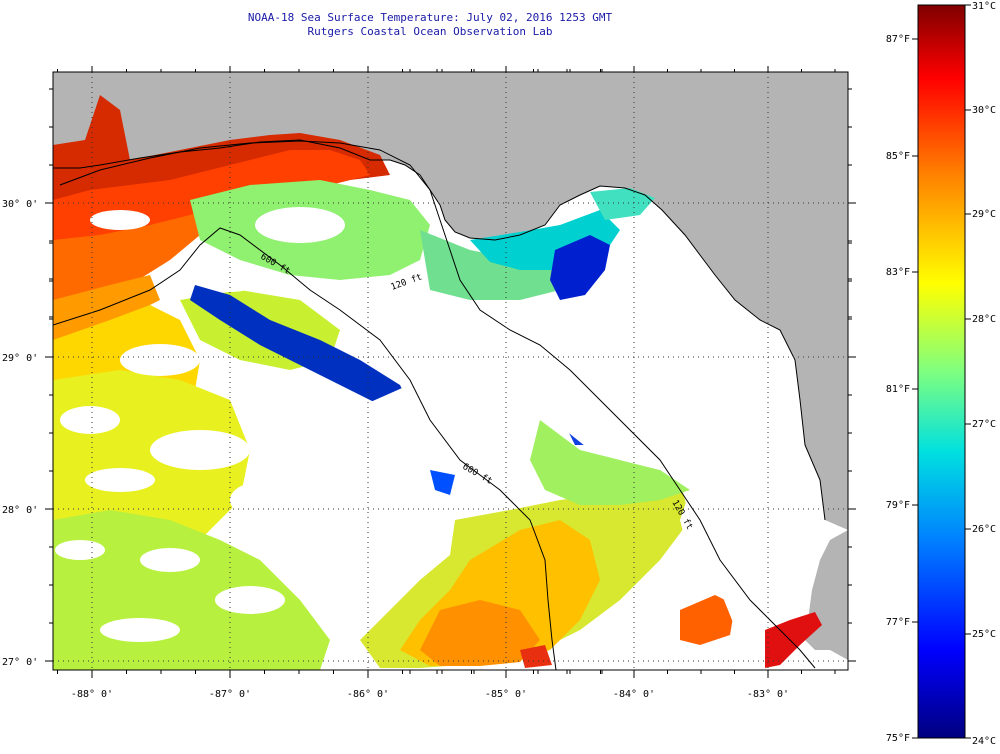  I want to click on c-label: 25°C, so click(984, 634).